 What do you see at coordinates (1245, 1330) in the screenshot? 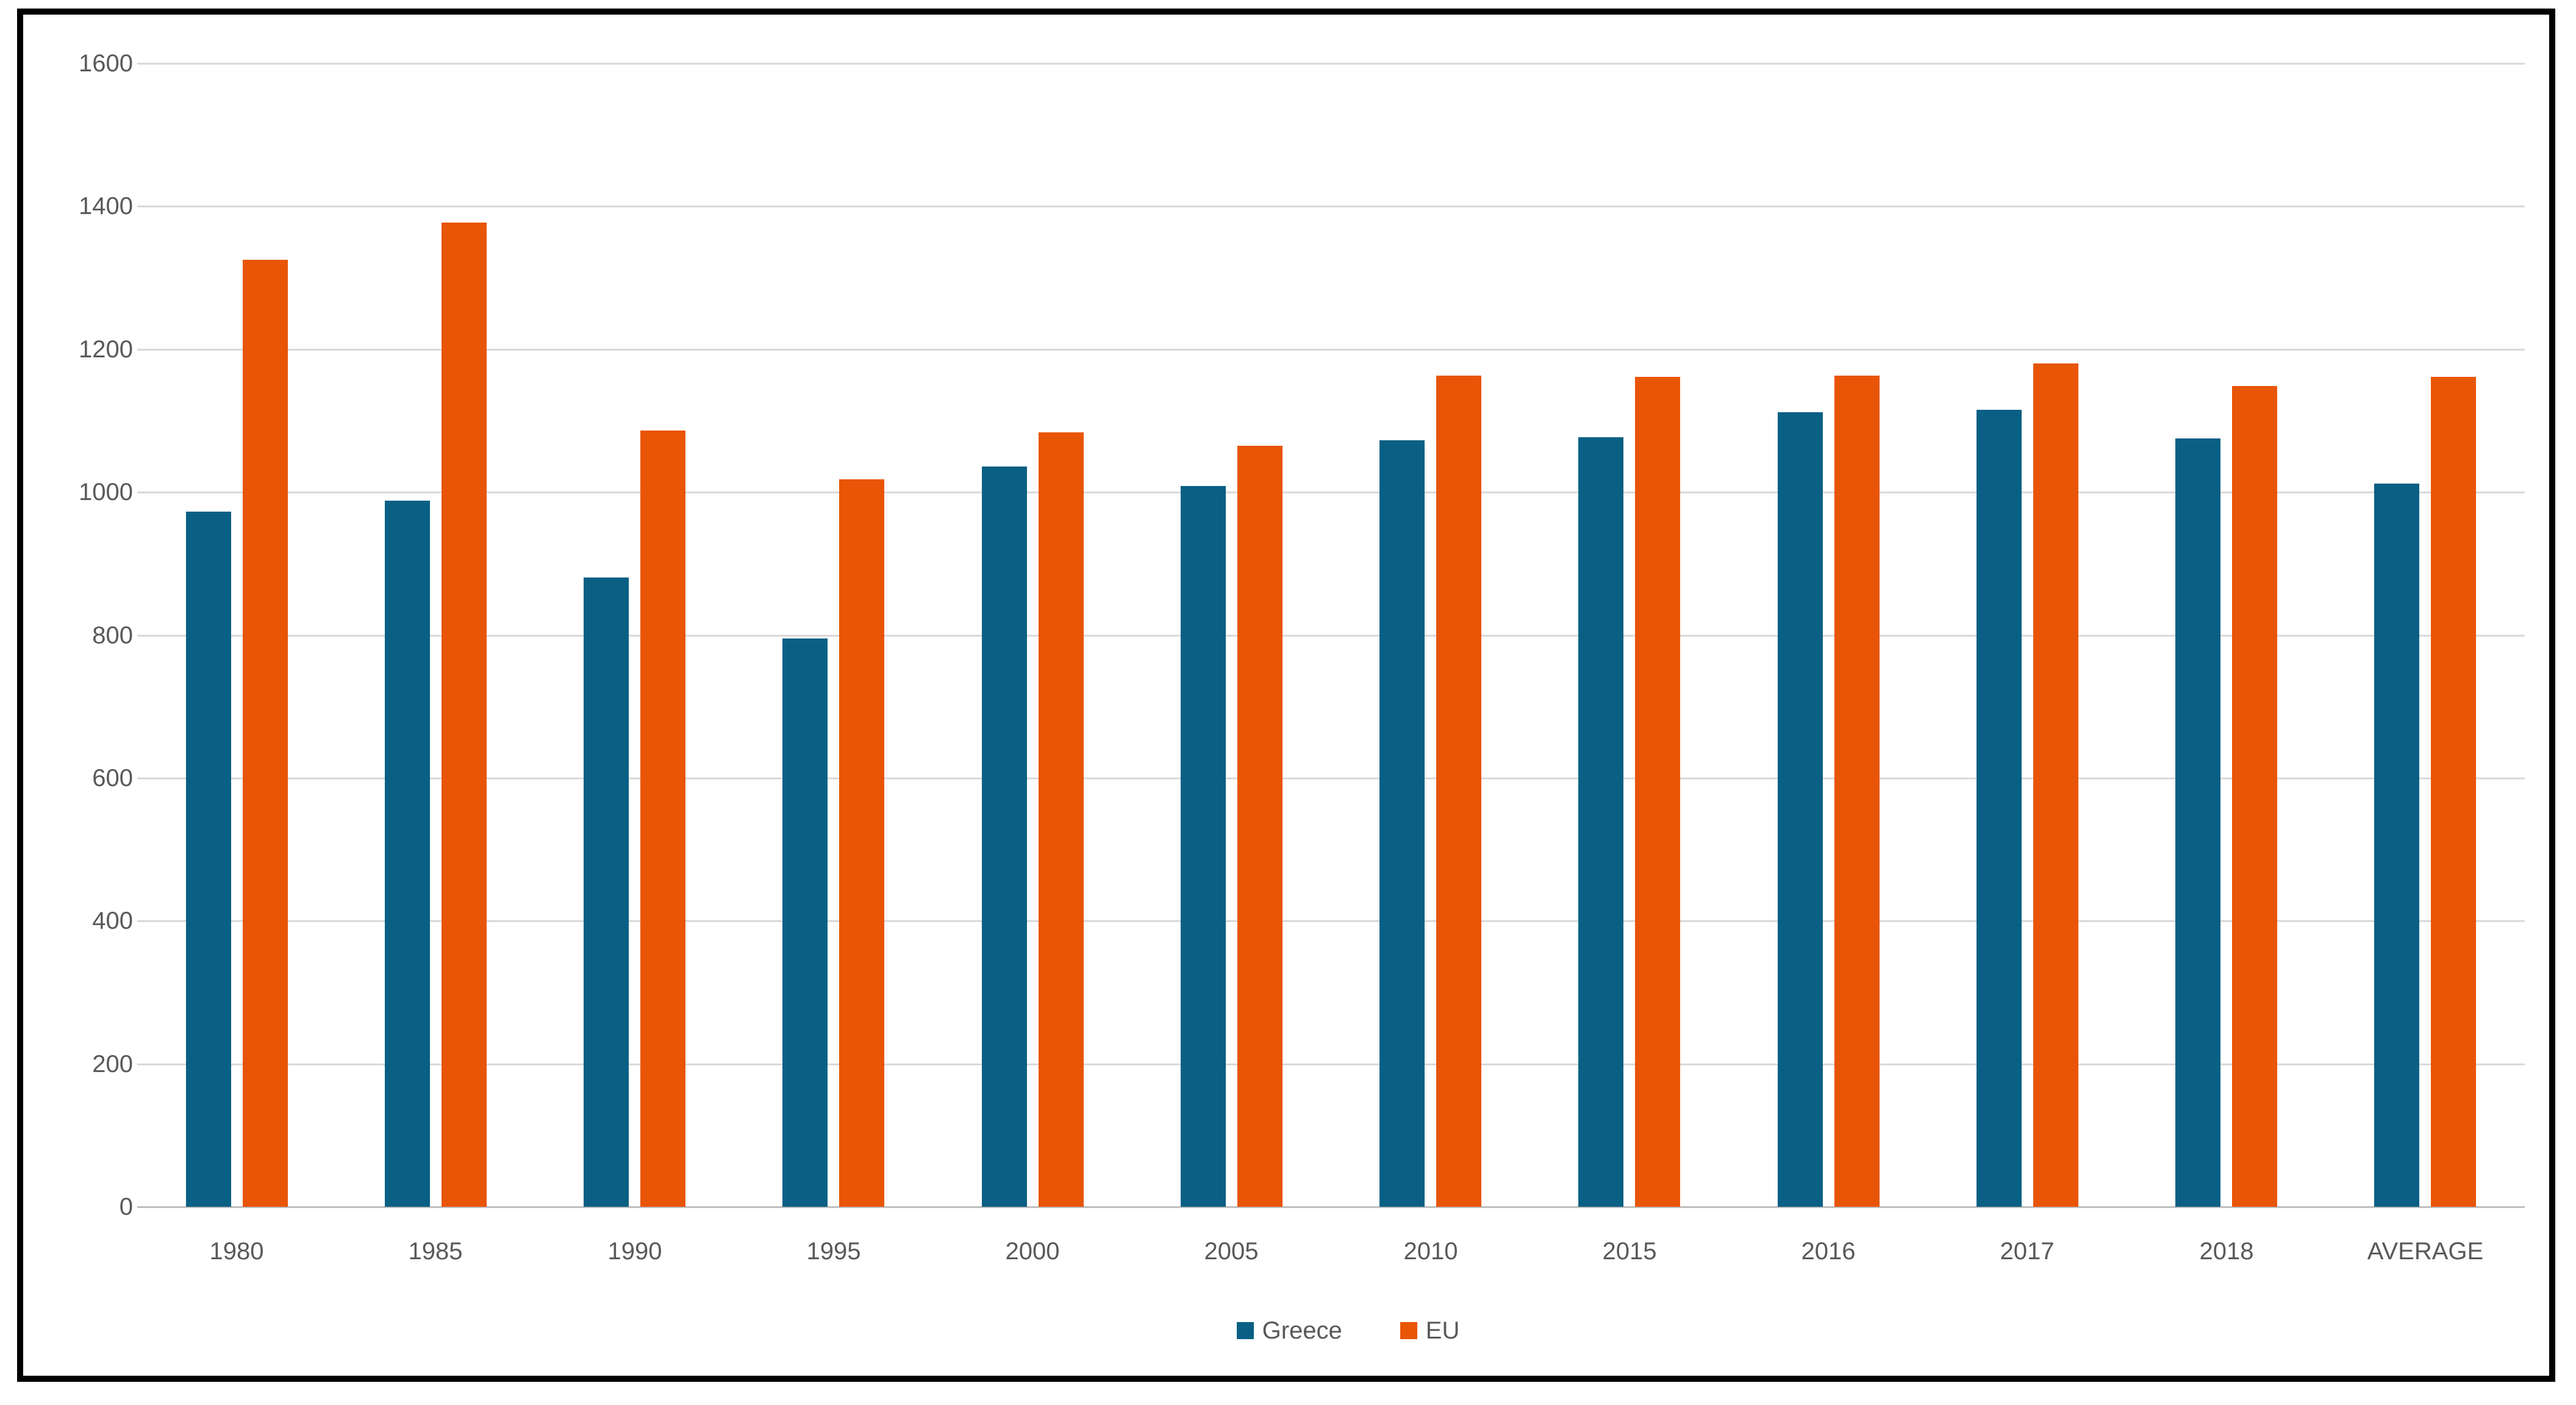
I see `legend-swatch-greece` at bounding box center [1245, 1330].